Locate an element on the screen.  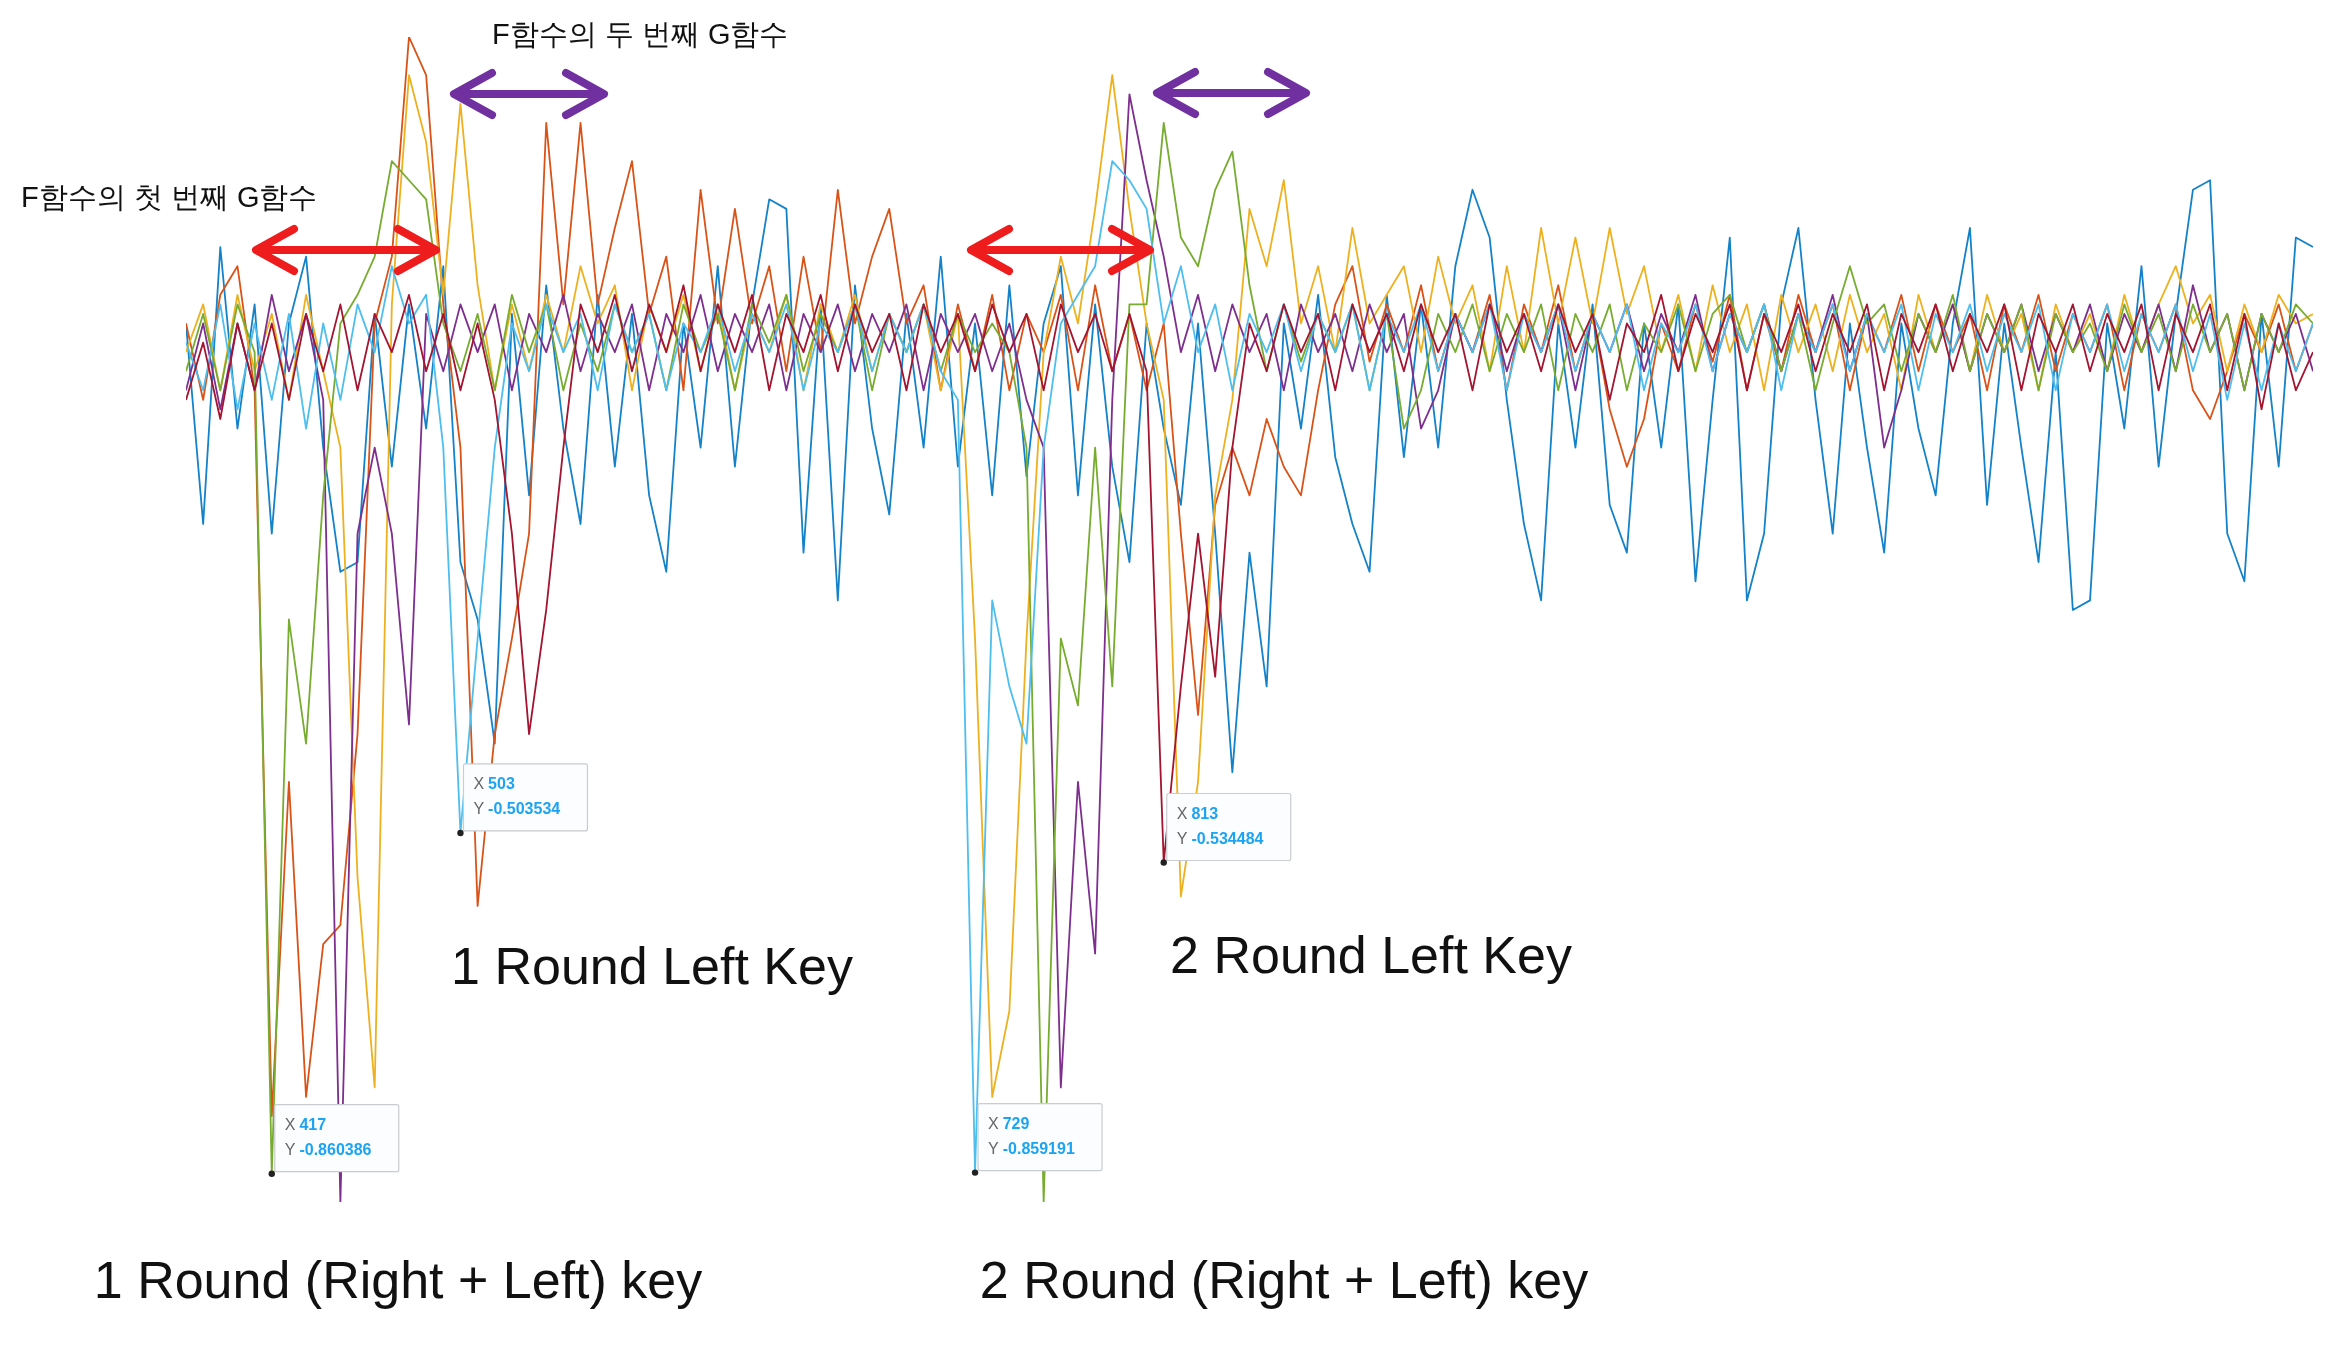
data-label: Y -0.860386 is located at coordinates (328, 1149).